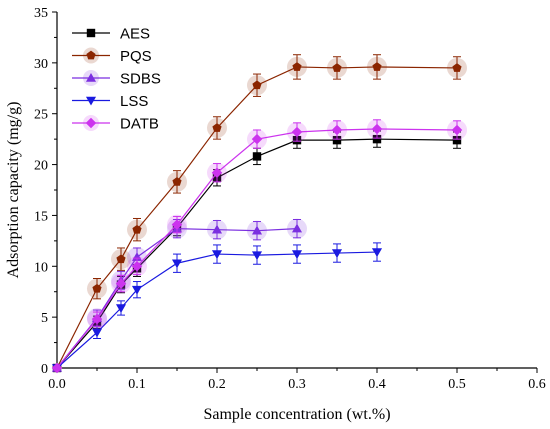  I want to click on x-tick-label: 0.1, so click(137, 384).